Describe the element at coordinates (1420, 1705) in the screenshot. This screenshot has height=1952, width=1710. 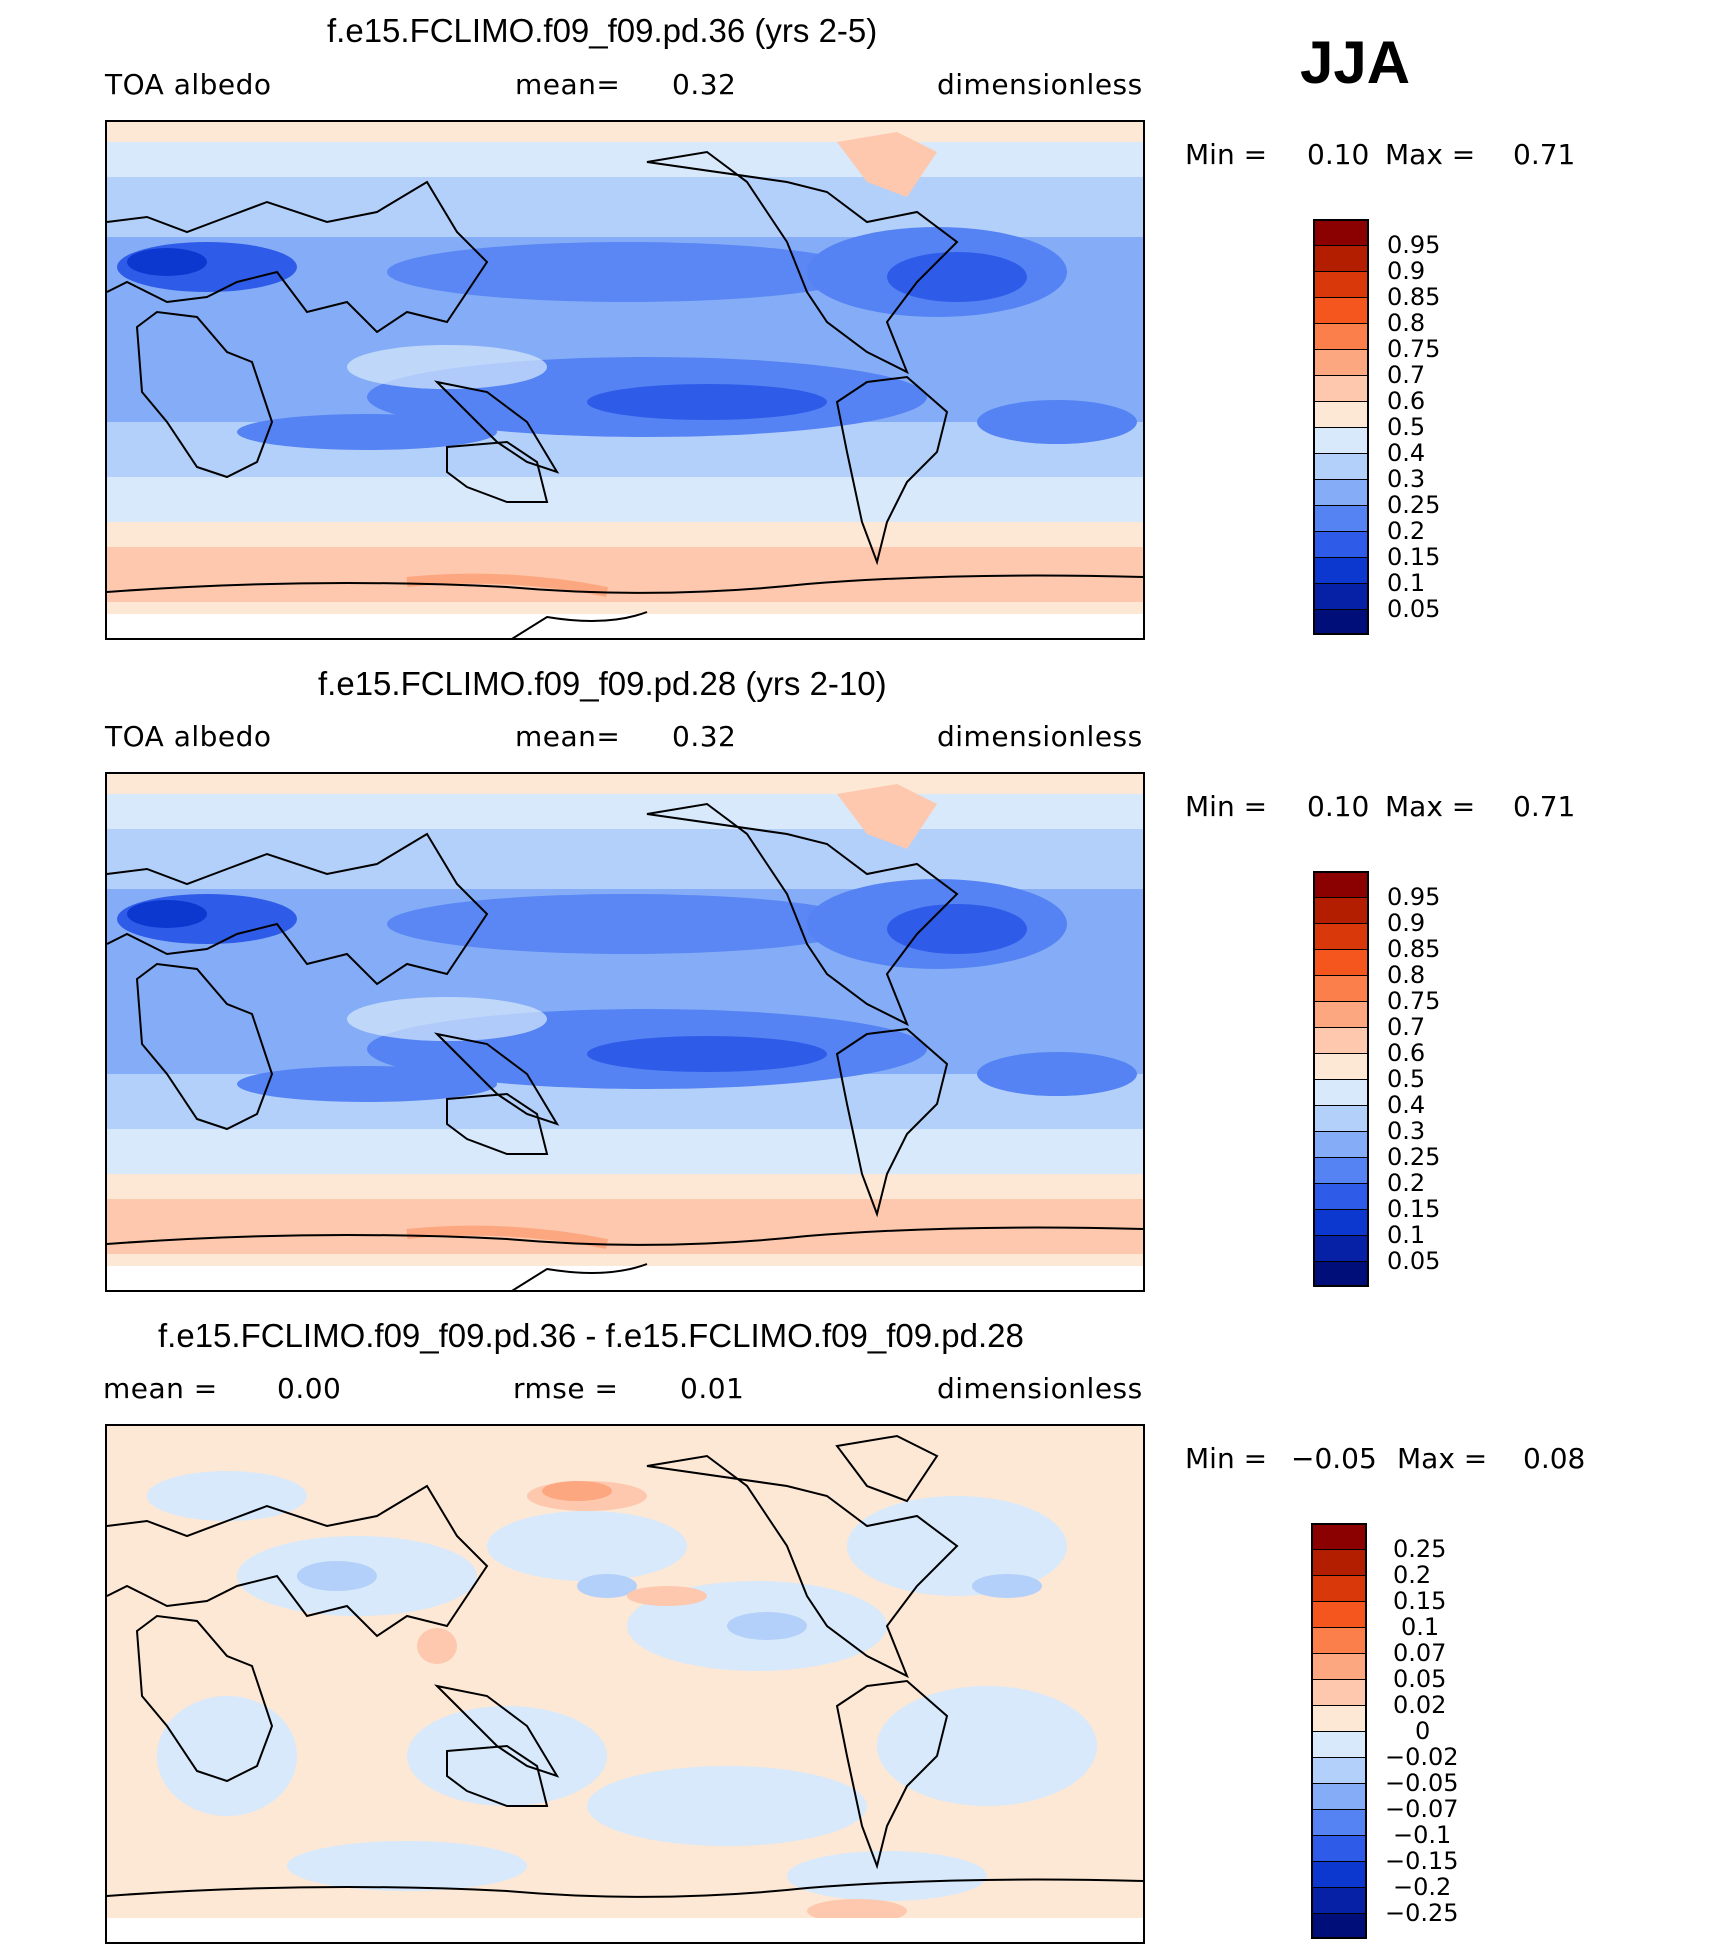
I see `colorbar-label: 0.02` at that location.